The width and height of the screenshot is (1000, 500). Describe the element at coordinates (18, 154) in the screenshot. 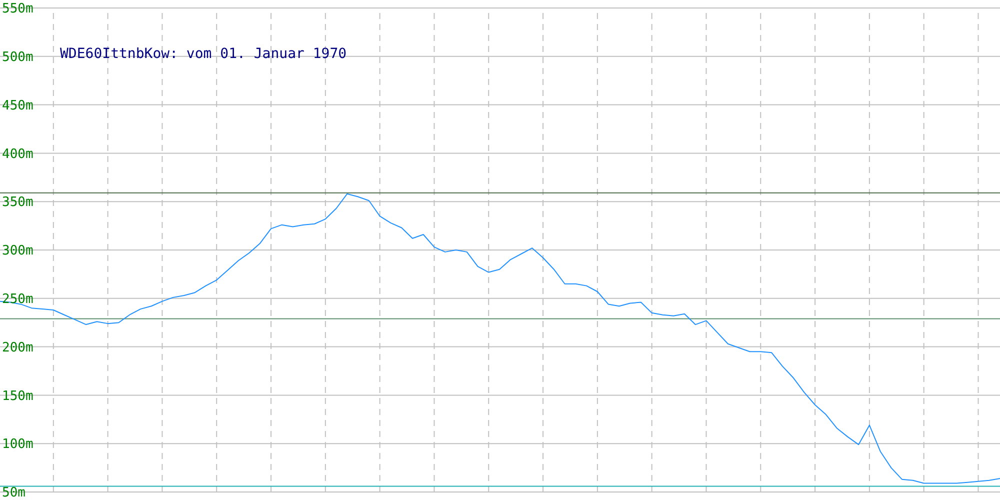

I see `y-tick-label: 400m` at that location.